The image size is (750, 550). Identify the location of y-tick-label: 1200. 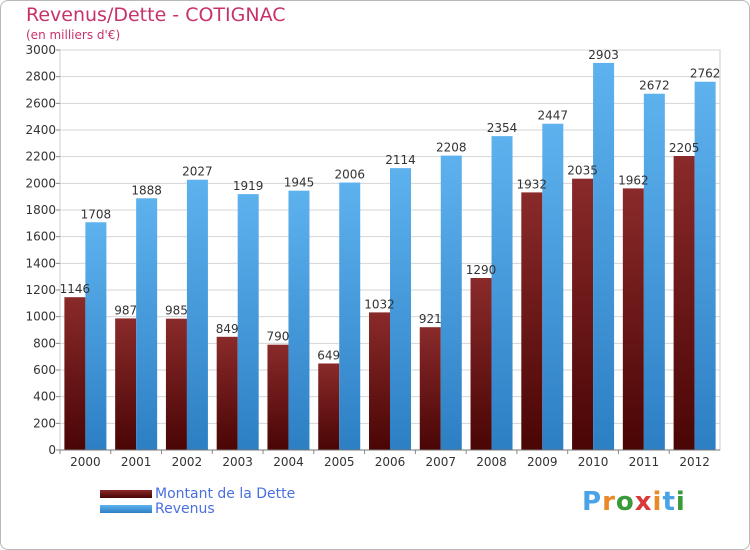
(40, 290).